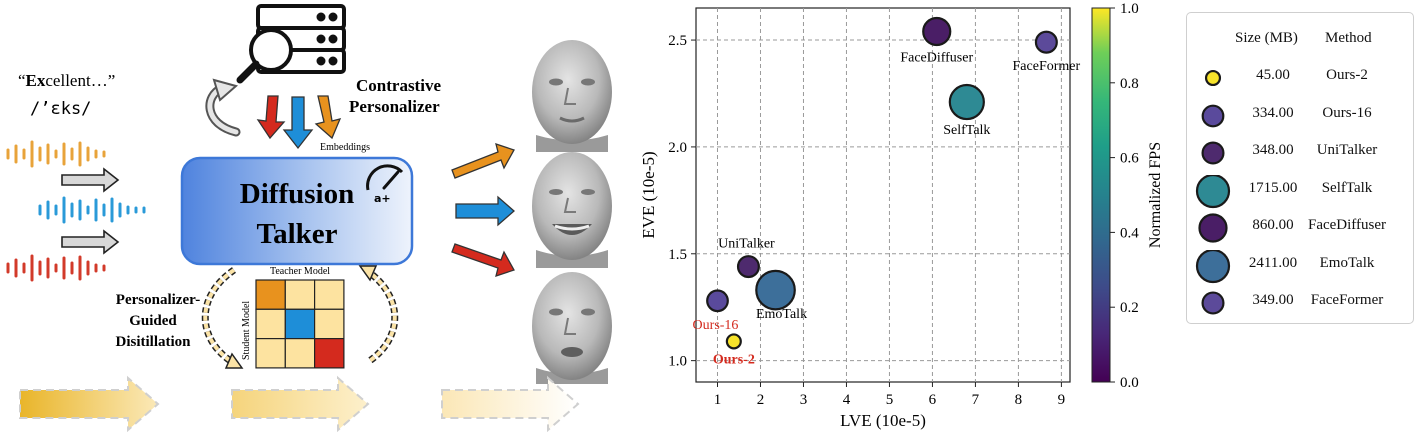 The height and width of the screenshot is (432, 1420). I want to click on model-title-line2: Talker, so click(296, 234).